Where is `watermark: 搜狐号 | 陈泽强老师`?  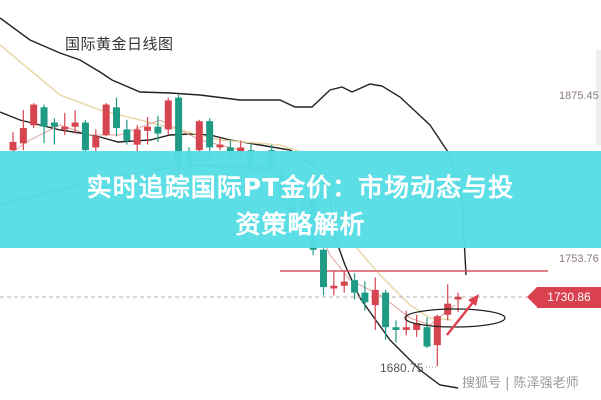
watermark: 搜狐号 | 陈泽强老师 is located at coordinates (520, 383).